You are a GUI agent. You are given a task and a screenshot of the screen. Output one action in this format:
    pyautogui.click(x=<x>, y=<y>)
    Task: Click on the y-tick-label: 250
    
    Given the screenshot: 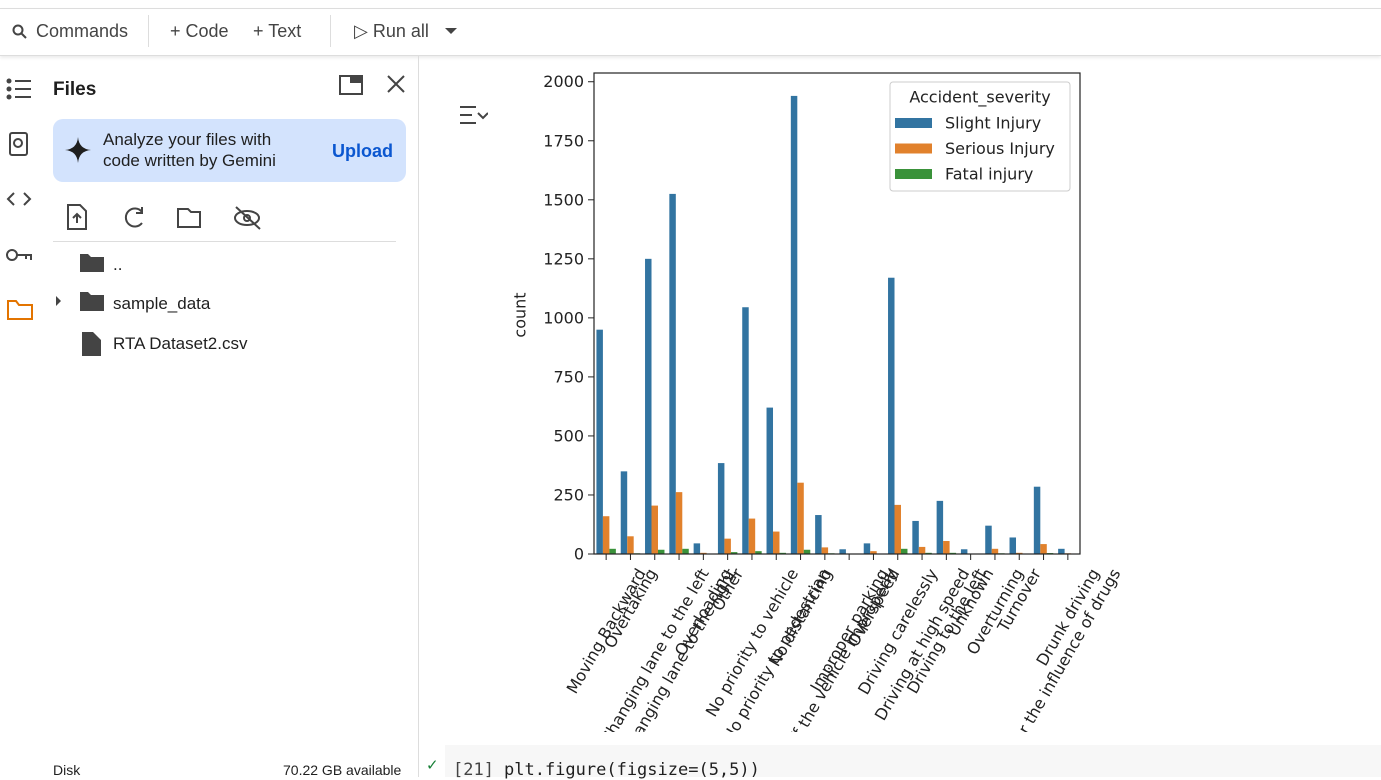 What is the action you would take?
    pyautogui.click(x=568, y=494)
    